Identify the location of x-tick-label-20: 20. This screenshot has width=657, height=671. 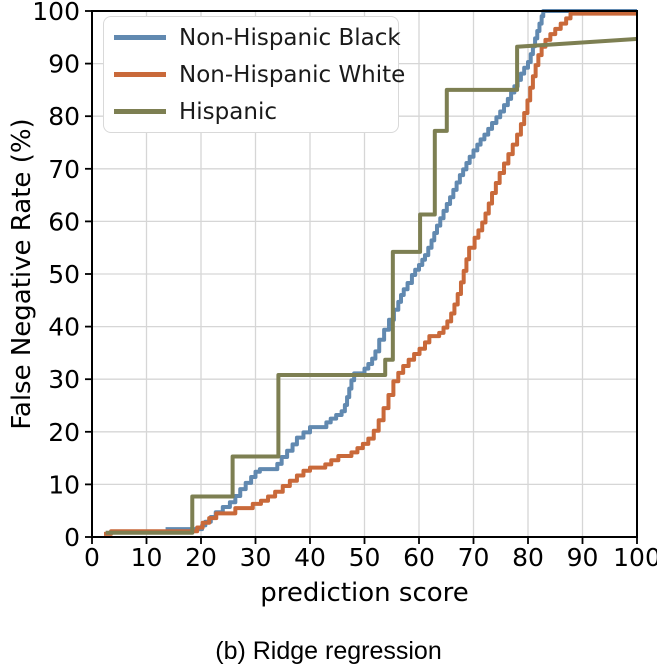
(201, 557).